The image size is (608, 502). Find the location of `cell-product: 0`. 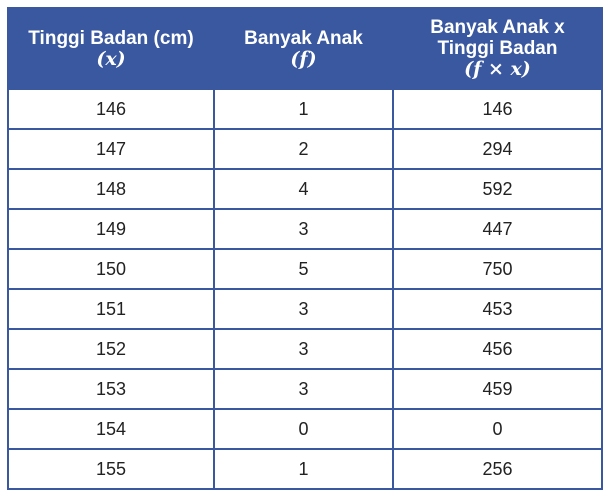

cell-product: 0 is located at coordinates (497, 429).